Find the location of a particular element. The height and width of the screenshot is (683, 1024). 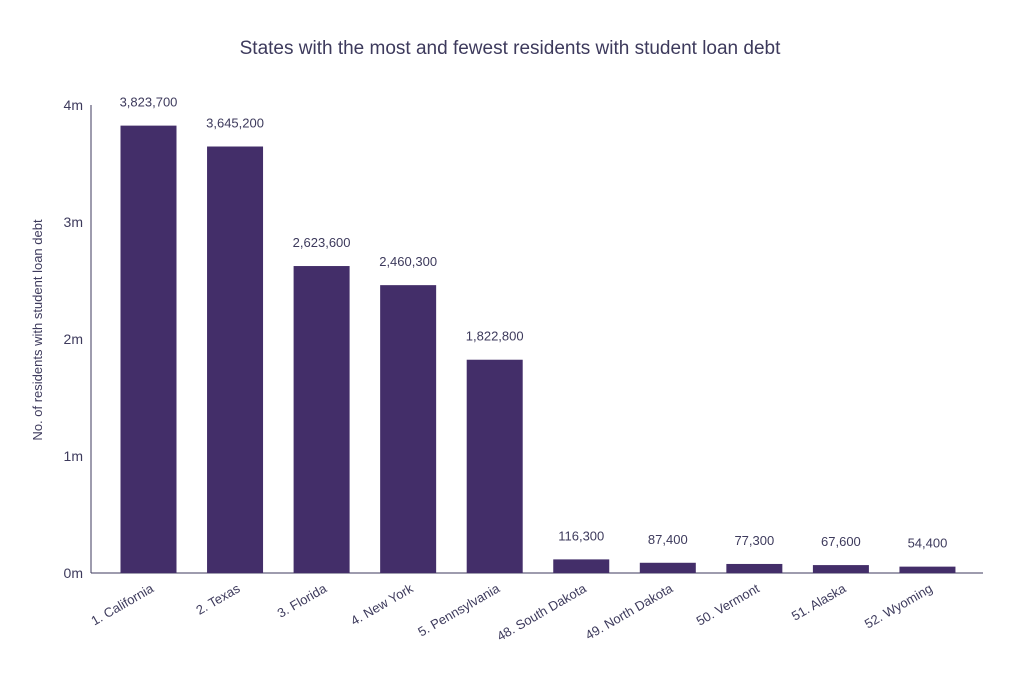

y-tick-label: 3m is located at coordinates (73, 222).